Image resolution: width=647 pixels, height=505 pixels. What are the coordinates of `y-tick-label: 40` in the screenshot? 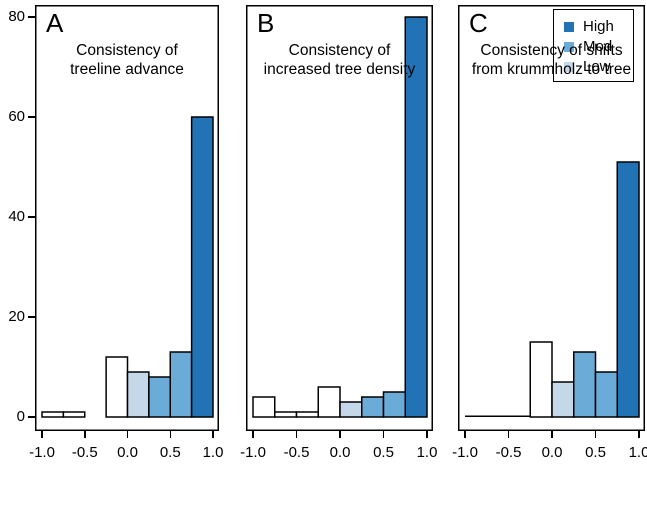 It's located at (16, 216).